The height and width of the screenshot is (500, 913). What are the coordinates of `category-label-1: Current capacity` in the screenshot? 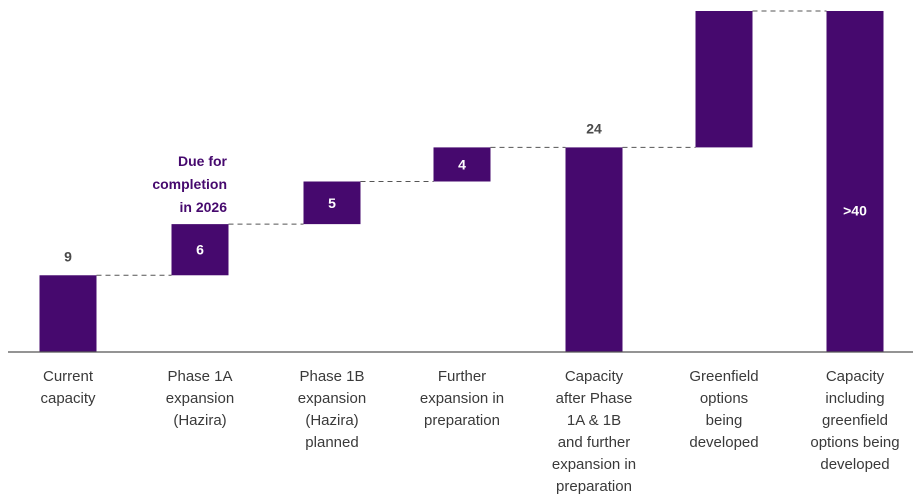 It's located at (68, 387).